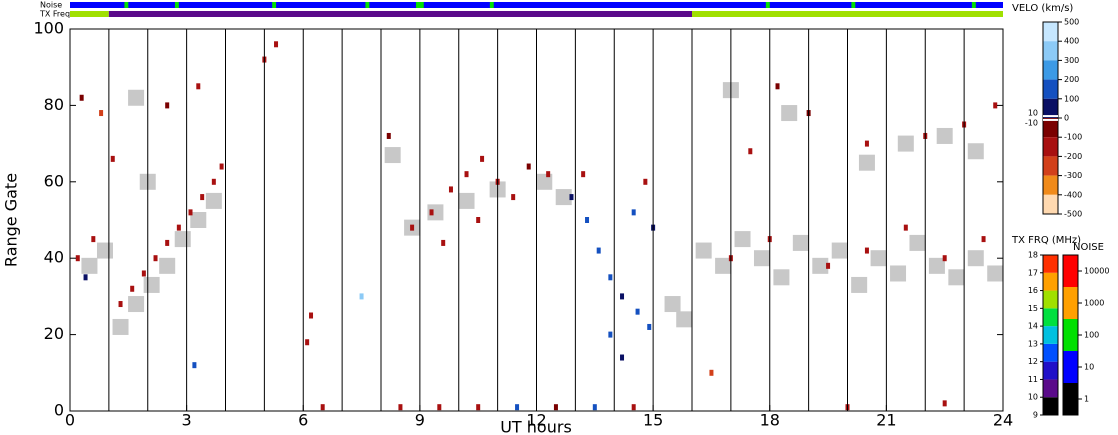  I want to click on noise-bar-label: Noise, so click(51, 5).